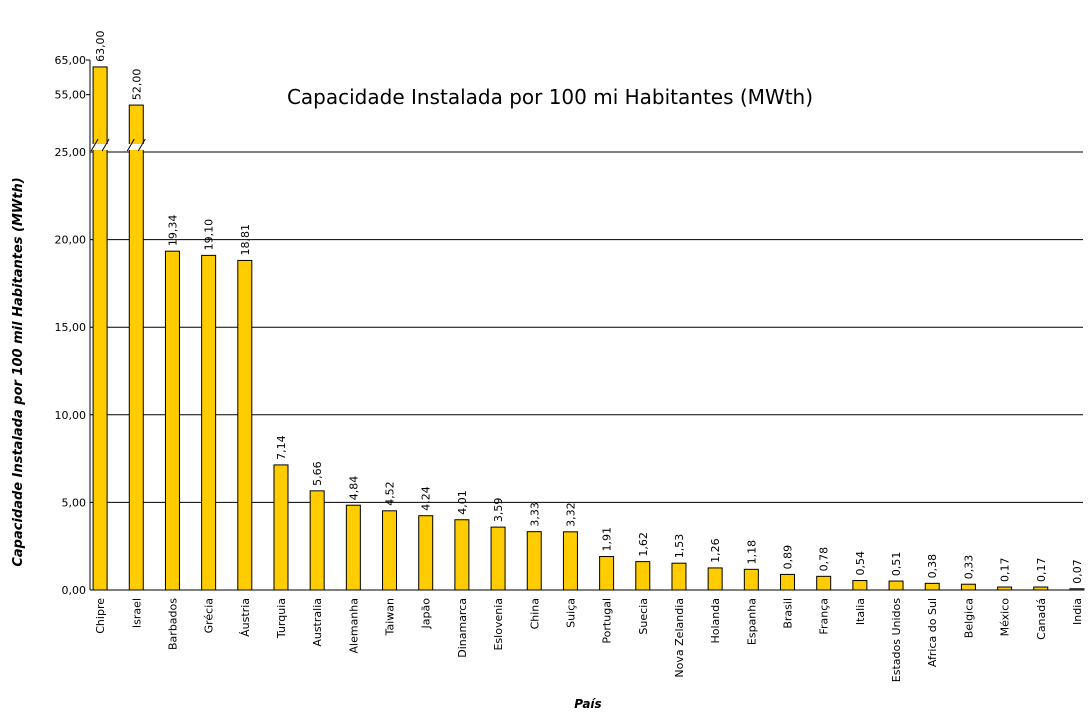 This screenshot has height=713, width=1089. Describe the element at coordinates (968, 618) in the screenshot. I see `x-tick-label: Belgica` at that location.